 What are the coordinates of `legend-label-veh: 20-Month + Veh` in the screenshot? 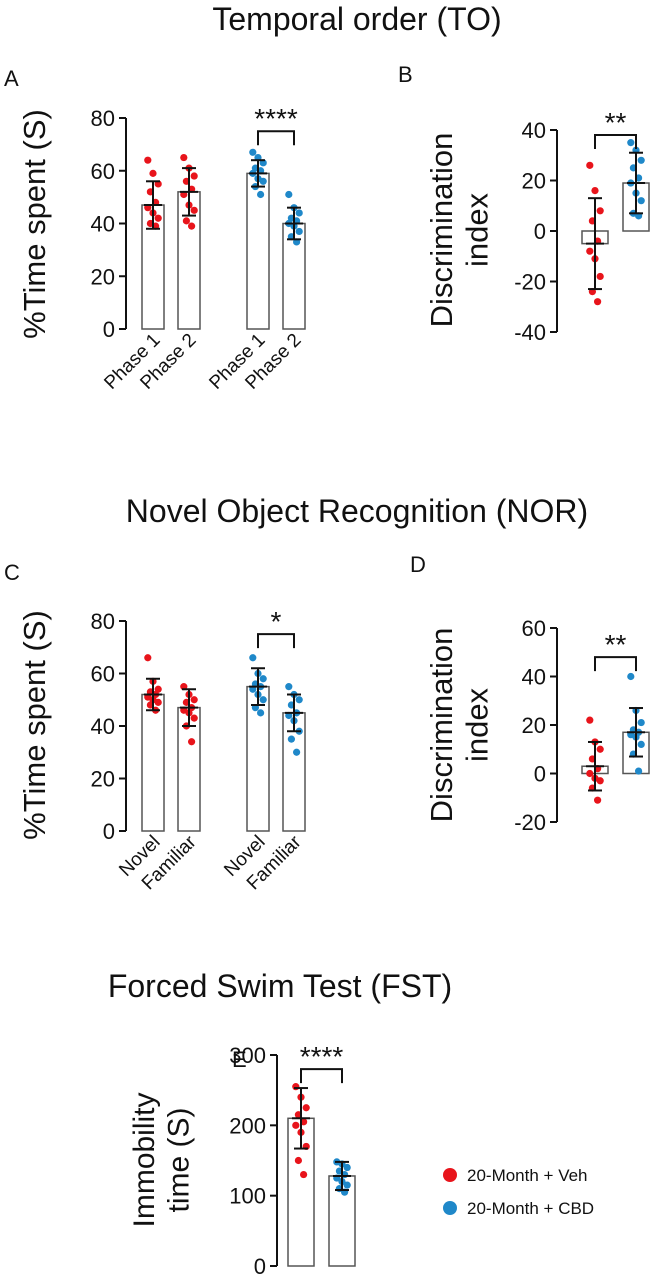 It's located at (527, 1175).